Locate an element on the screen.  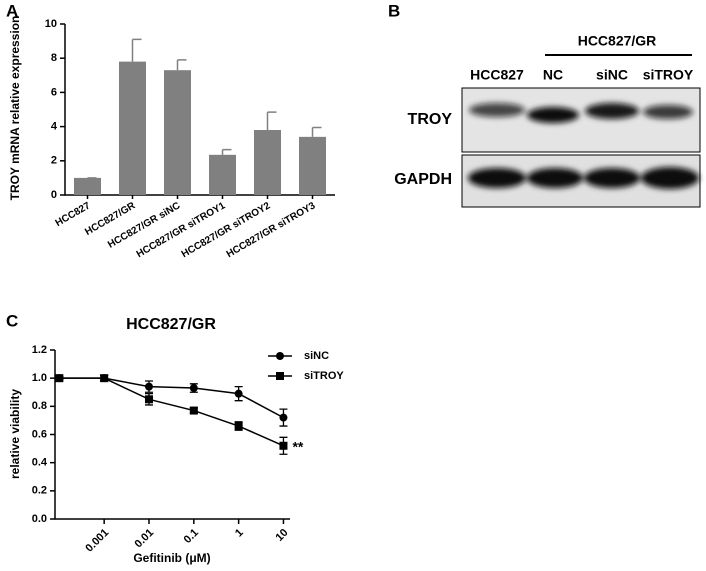
x-tick-label: HCC827 is located at coordinates (73, 214).